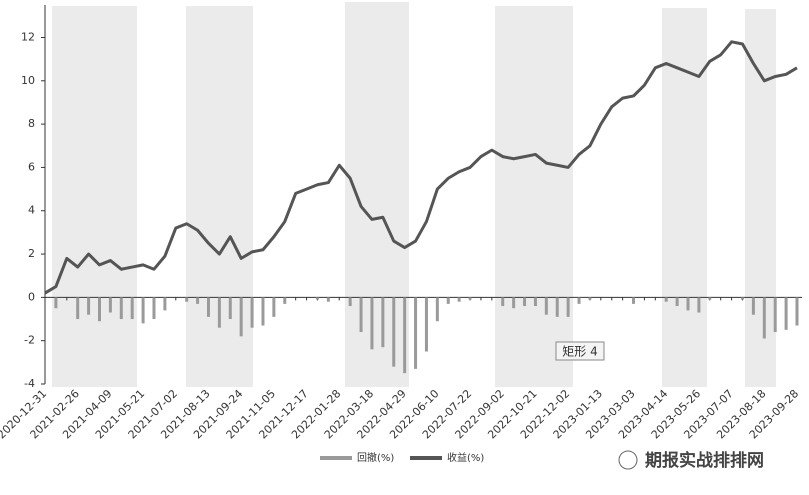 This screenshot has height=495, width=809. What do you see at coordinates (31, 166) in the screenshot?
I see `y-tick-label: 6` at bounding box center [31, 166].